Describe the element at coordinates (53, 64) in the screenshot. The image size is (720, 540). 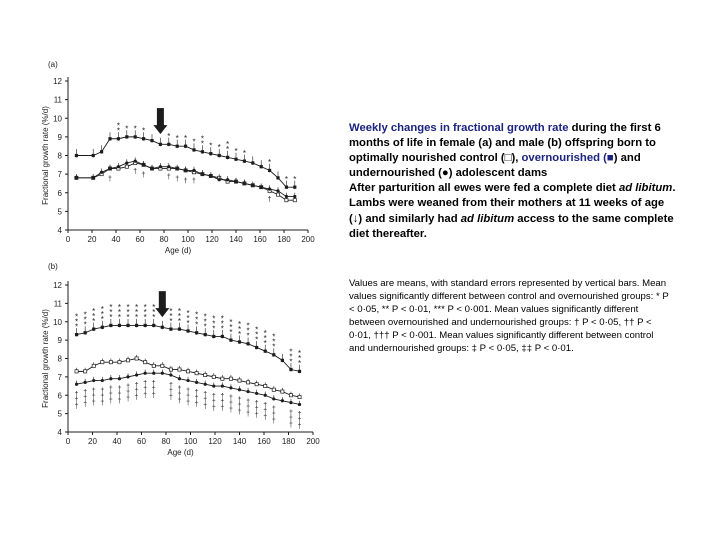
I see `panel-label: (a)` at that location.